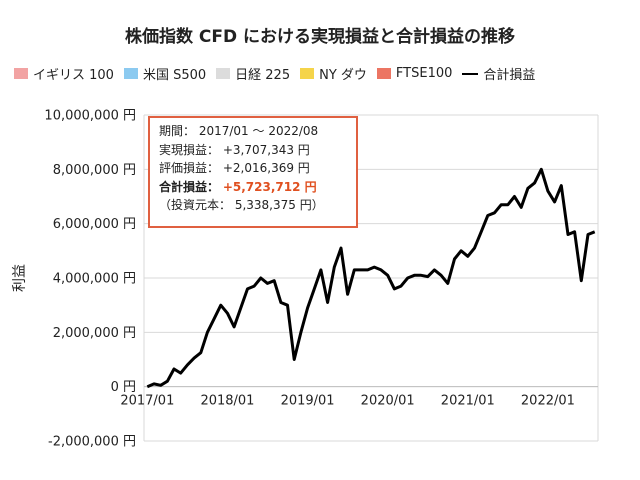 Image resolution: width=640 pixels, height=480 pixels. I want to click on realized-label: 実現損益：, so click(189, 149).